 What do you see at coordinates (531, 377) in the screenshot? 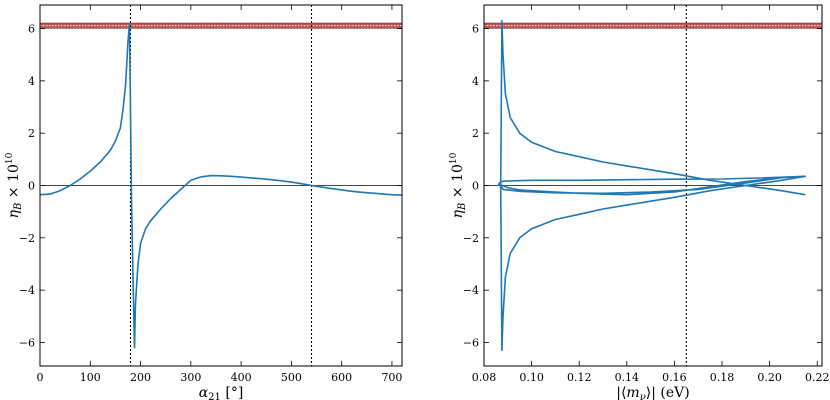
I see `x-tick-label: 0.10` at bounding box center [531, 377].